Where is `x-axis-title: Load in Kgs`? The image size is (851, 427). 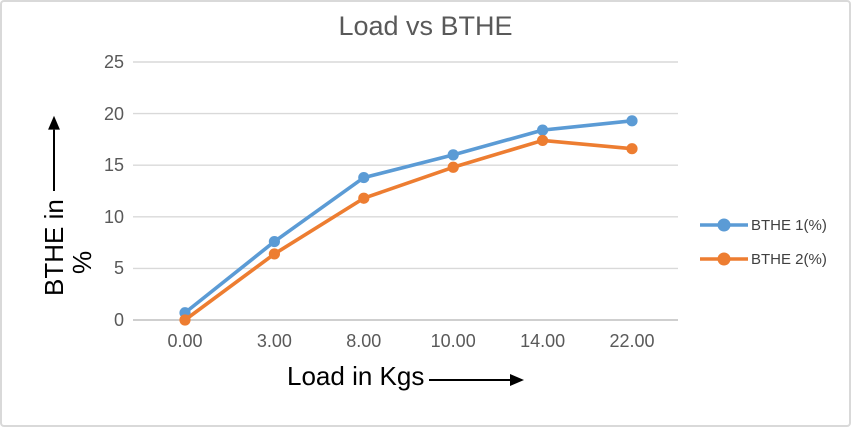
x-axis-title: Load in Kgs is located at coordinates (356, 376).